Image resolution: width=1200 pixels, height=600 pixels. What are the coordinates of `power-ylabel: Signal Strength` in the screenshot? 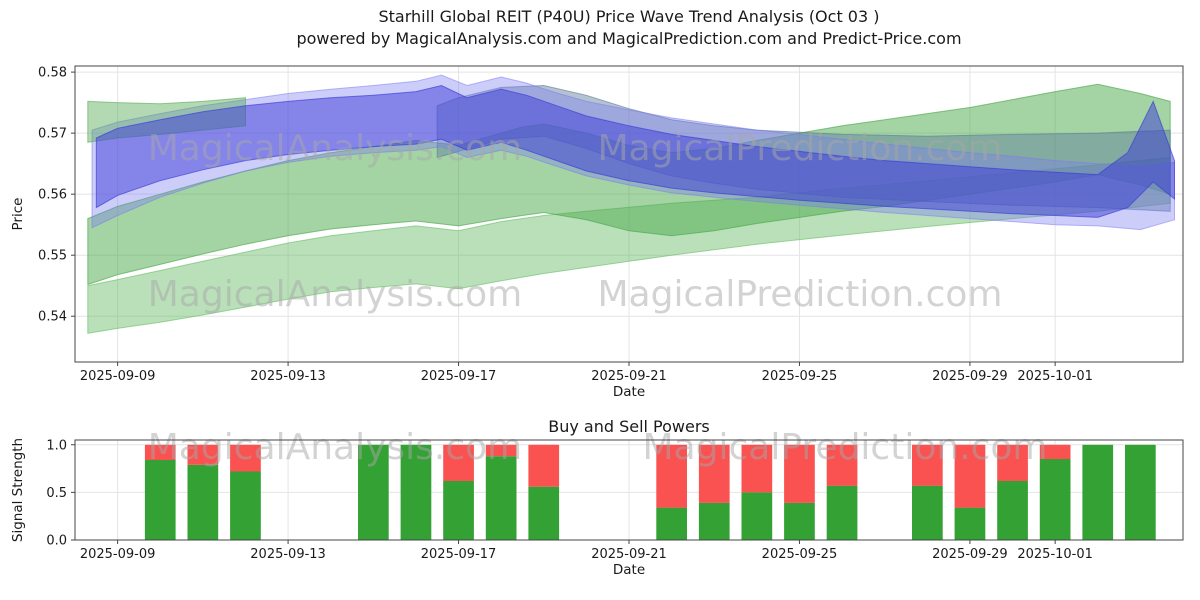 It's located at (18, 490).